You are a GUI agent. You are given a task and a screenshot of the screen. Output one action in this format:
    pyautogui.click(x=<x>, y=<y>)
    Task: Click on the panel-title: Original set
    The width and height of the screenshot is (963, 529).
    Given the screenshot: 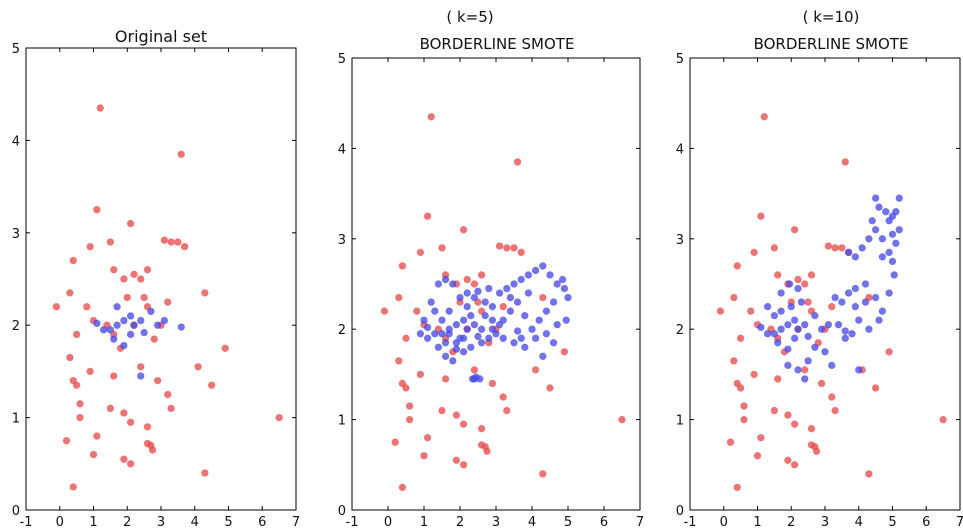 What is the action you would take?
    pyautogui.click(x=161, y=36)
    